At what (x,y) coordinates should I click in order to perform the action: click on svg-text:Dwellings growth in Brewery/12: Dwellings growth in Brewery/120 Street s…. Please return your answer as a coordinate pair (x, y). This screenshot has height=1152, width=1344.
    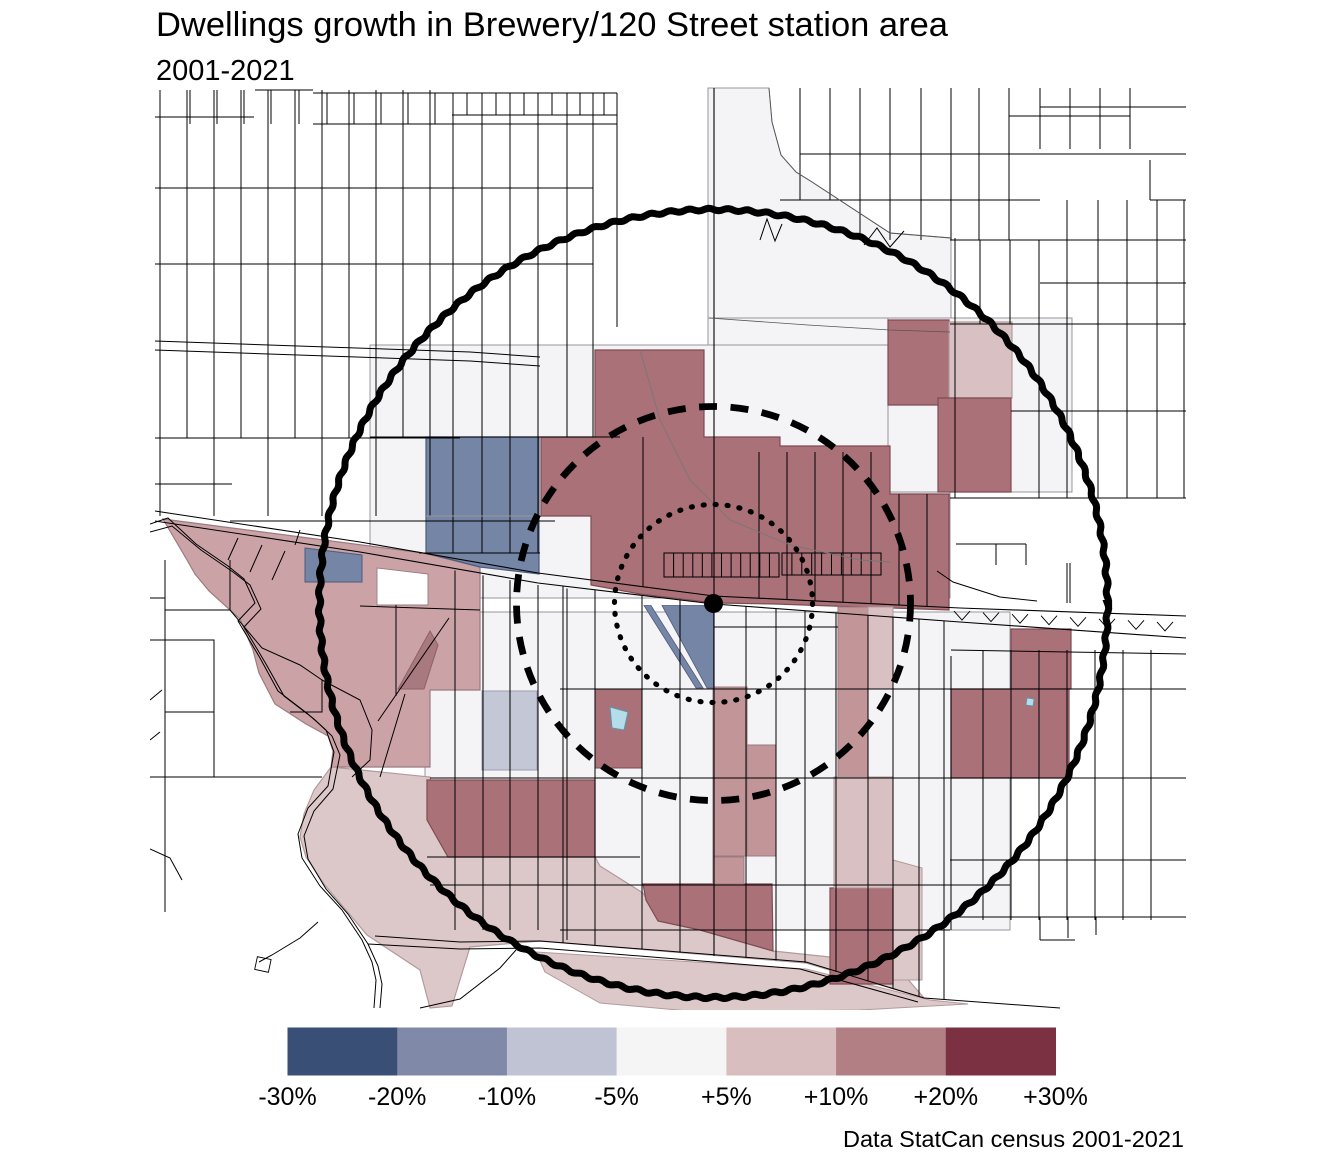
    Looking at the image, I should click on (552, 25).